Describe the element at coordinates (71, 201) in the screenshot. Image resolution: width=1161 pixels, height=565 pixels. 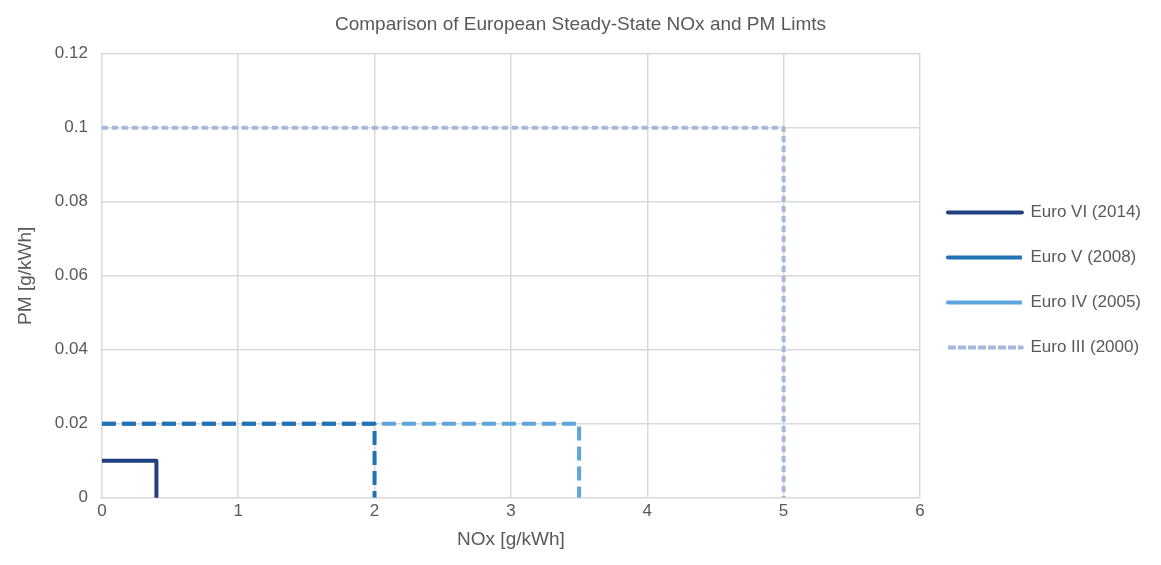
I see `y-tick-label: 0.08` at that location.